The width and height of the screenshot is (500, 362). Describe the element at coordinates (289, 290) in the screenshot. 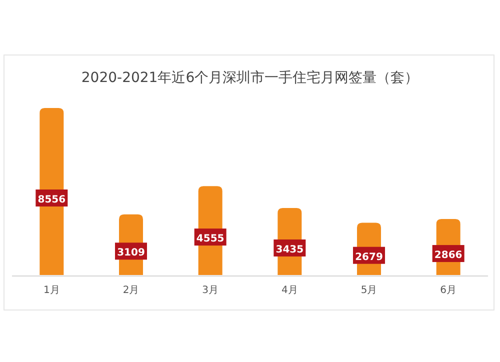

I see `x-tick-label: 4月` at that location.